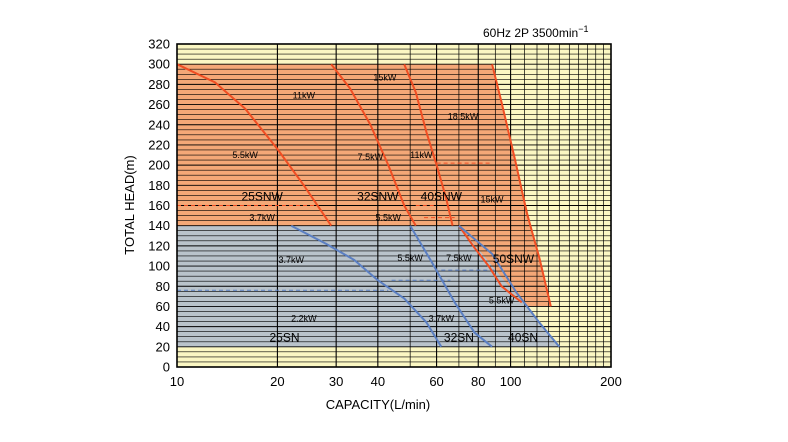 The image size is (788, 442). Describe the element at coordinates (163, 286) in the screenshot. I see `y-tick-label: 80` at that location.